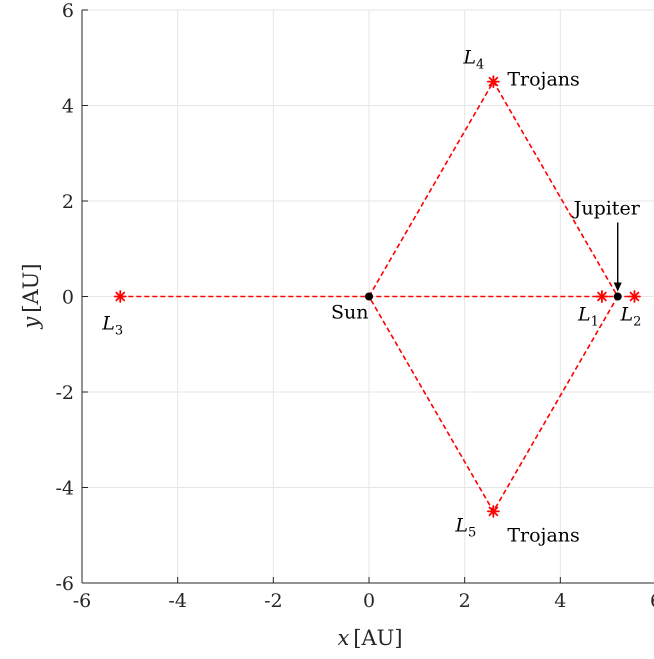 The width and height of the screenshot is (654, 659). Describe the element at coordinates (177, 601) in the screenshot. I see `x-tick-label: -4` at that location.